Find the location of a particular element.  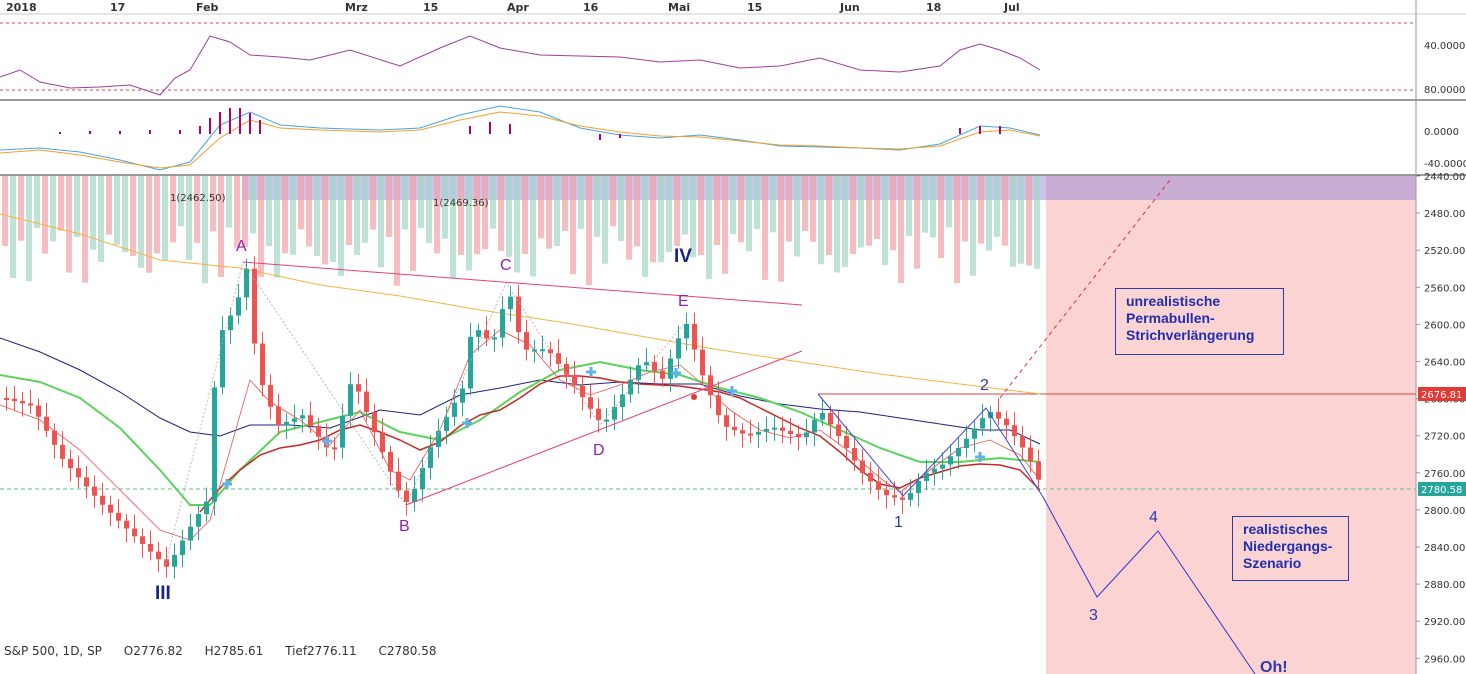

time-tick: Jul is located at coordinates (1011, 7).